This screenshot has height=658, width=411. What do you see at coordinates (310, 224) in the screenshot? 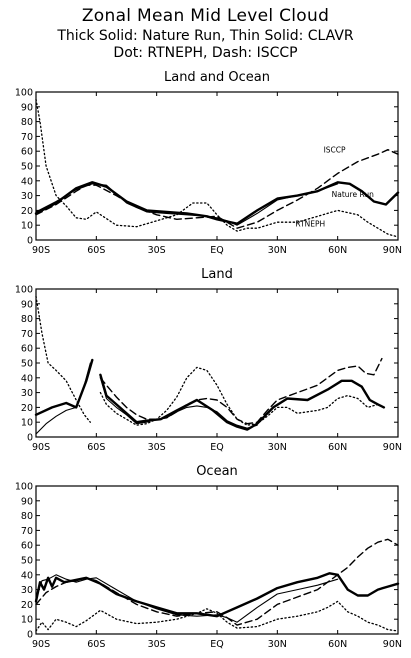
I see `series-annotation: RTNEPH` at bounding box center [310, 224].